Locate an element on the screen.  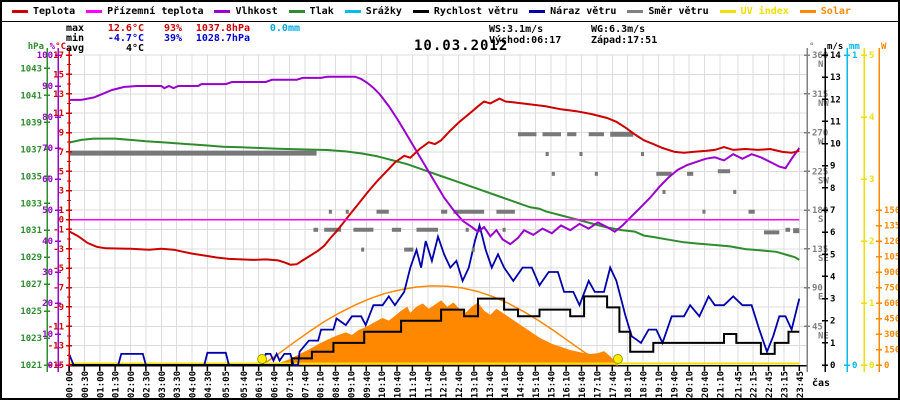
svg-text: 16:10 is located at coordinates (568, 384).